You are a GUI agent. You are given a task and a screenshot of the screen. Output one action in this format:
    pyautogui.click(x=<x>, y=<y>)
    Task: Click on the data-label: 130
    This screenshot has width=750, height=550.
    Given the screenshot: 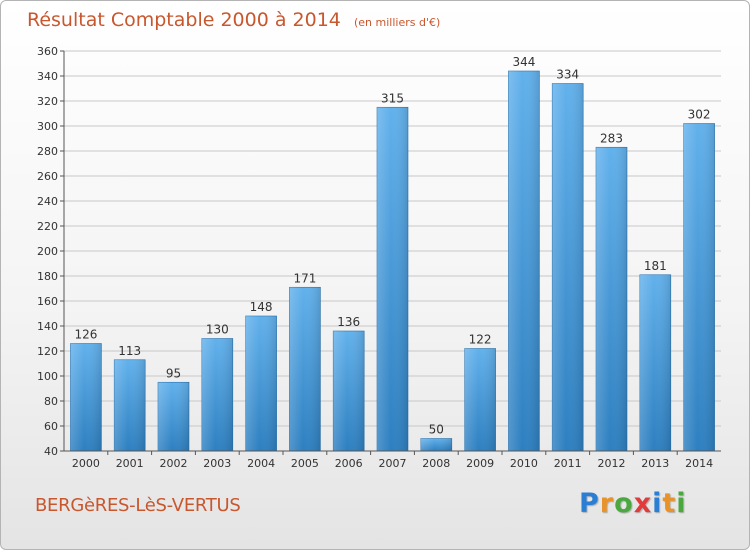 What is the action you would take?
    pyautogui.click(x=217, y=330)
    